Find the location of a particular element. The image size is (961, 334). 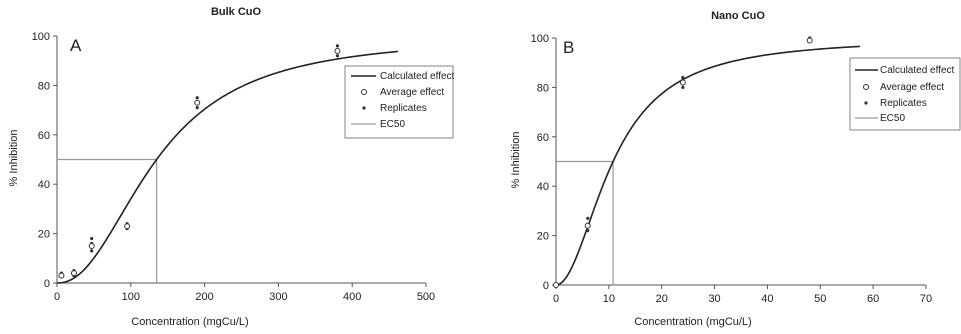

x-tick-label: 20 is located at coordinates (662, 299).